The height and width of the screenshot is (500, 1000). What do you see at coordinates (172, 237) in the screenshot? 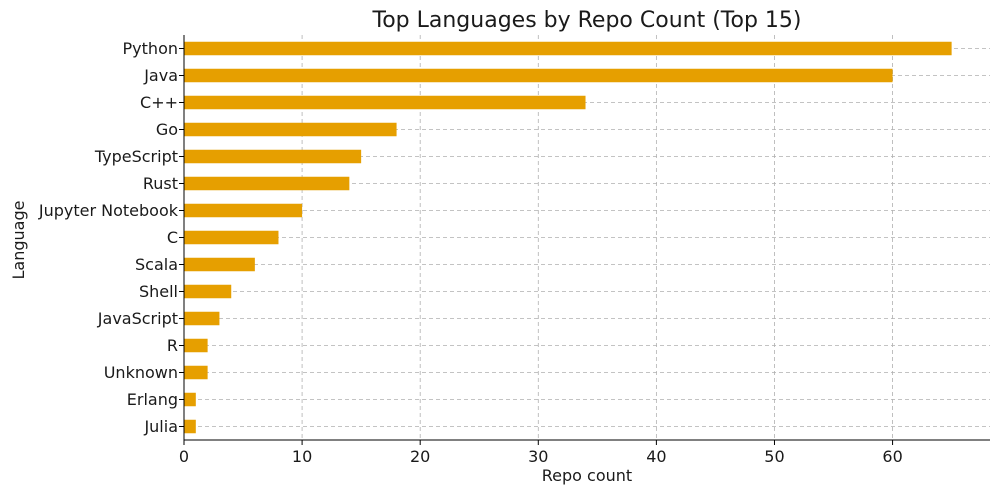
I see `y-tick-label-c: C` at bounding box center [172, 237].